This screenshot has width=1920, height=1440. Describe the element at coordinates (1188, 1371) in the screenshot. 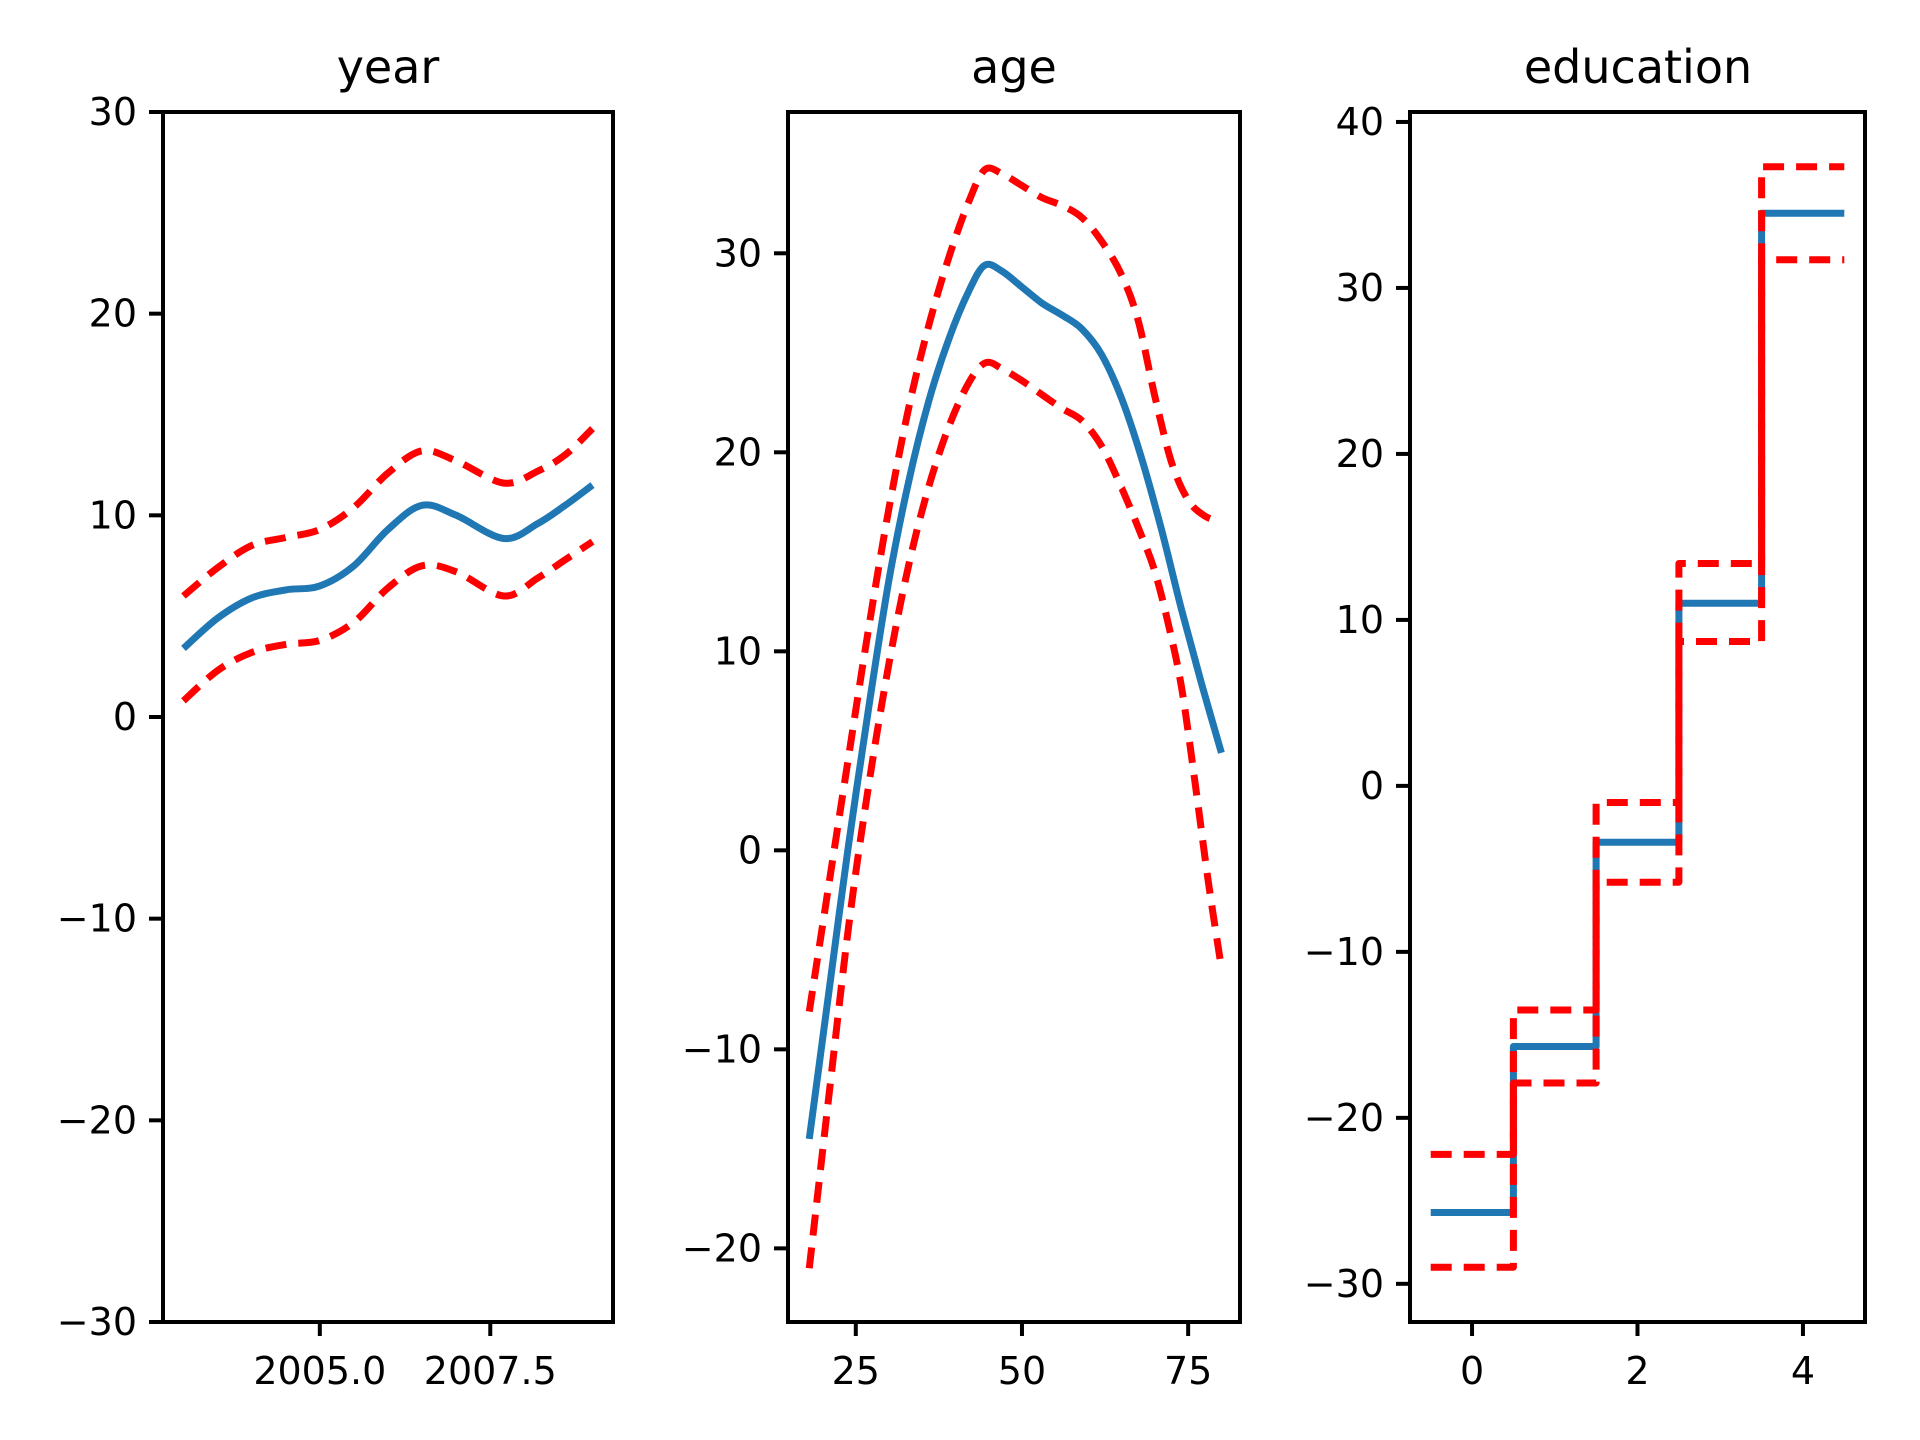

I see `x-tick-label-age: 75` at that location.